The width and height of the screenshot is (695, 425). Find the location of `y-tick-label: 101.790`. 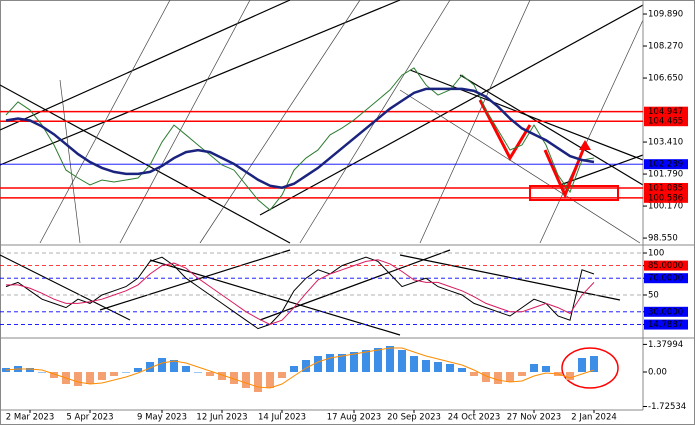

y-tick-label: 101.790 is located at coordinates (665, 175).